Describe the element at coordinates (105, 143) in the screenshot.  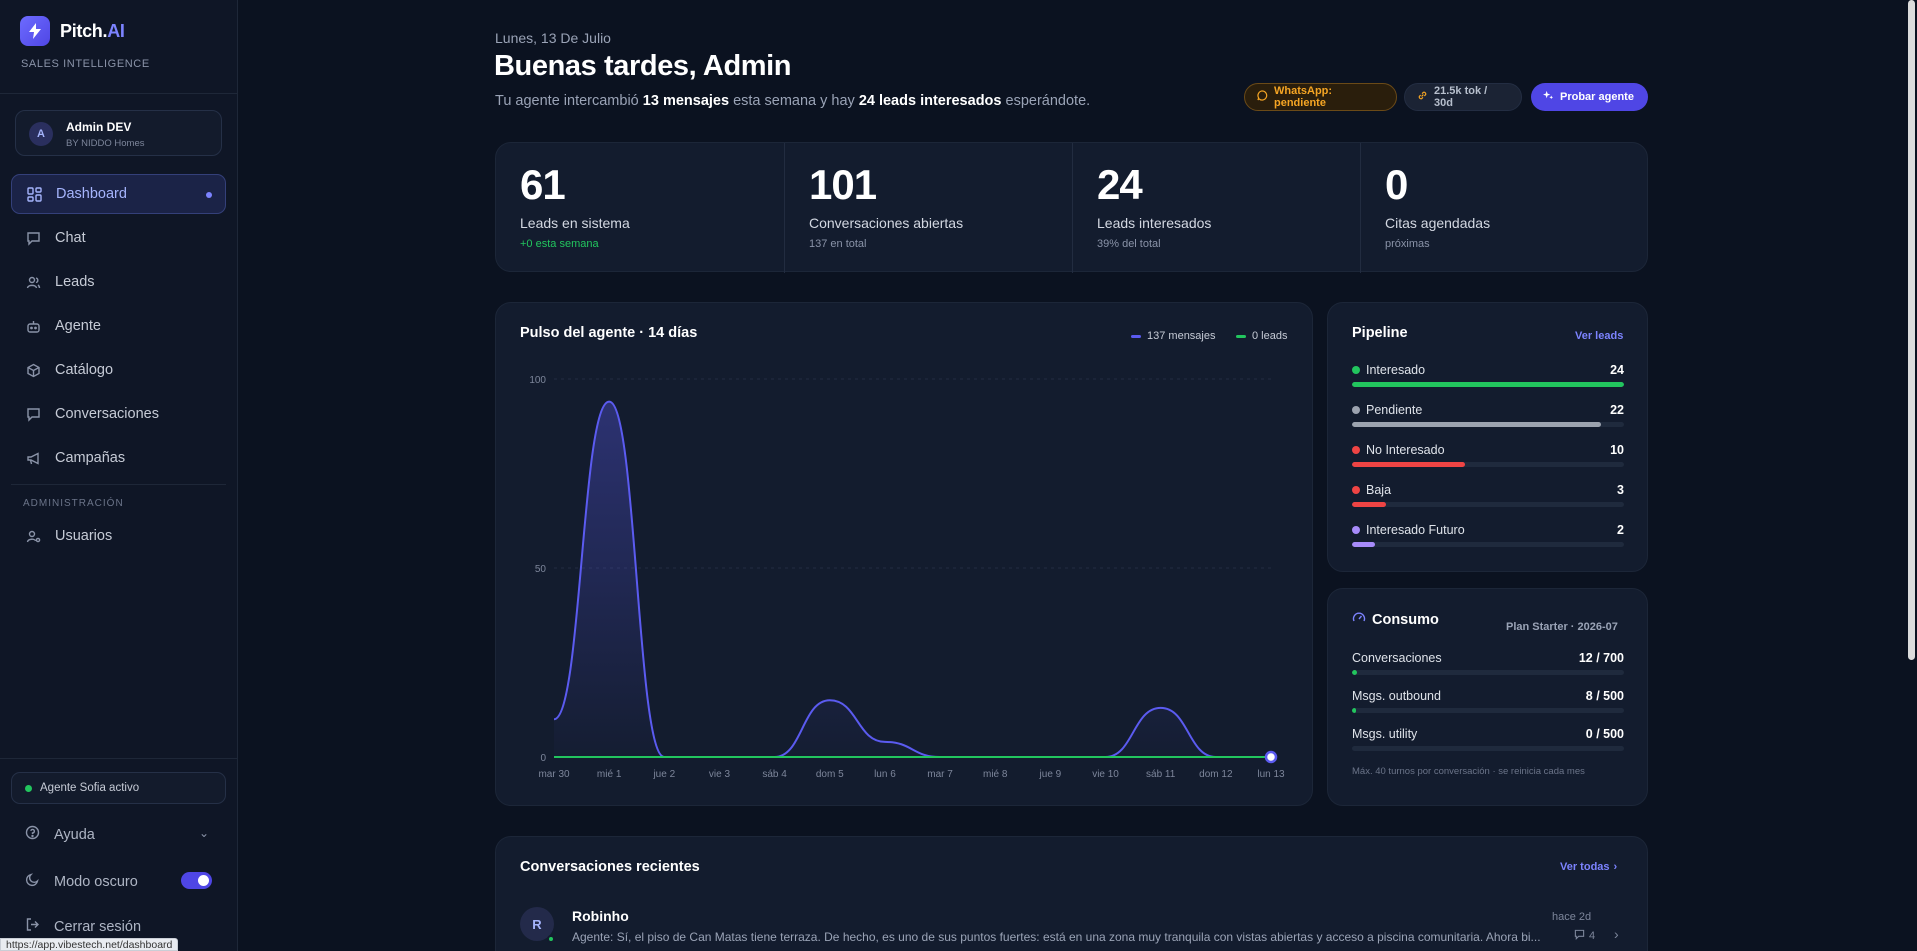
I see `user-org: BY NIDDO Homes` at that location.